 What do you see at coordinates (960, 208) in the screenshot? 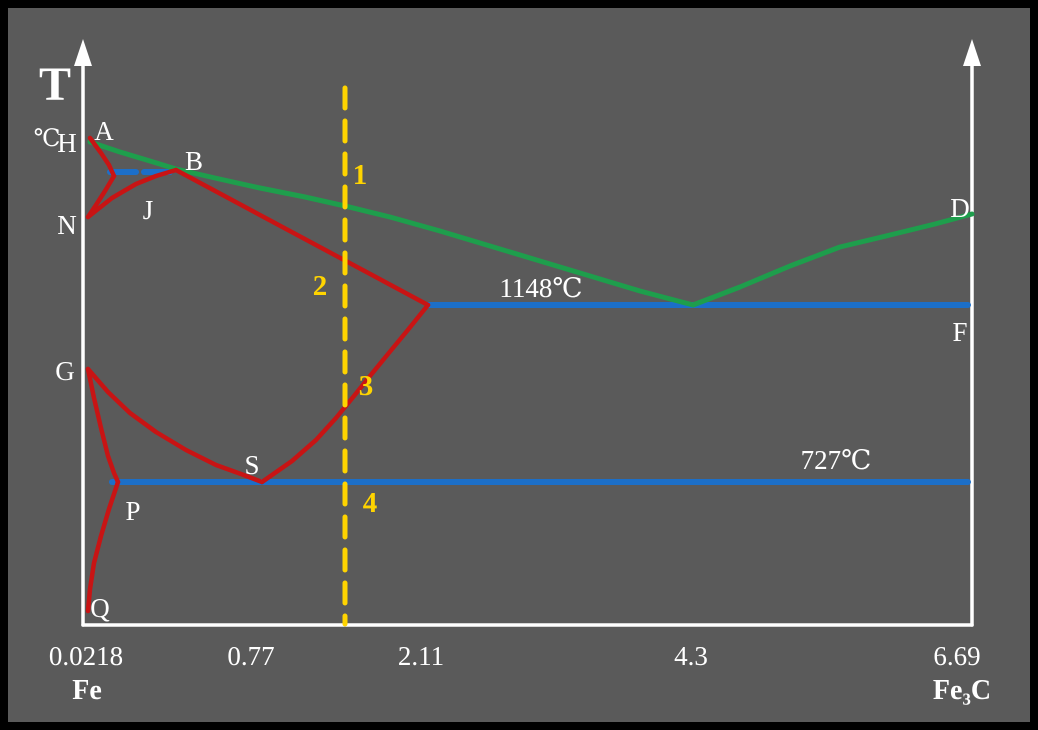
I see `point-D: D` at bounding box center [960, 208].